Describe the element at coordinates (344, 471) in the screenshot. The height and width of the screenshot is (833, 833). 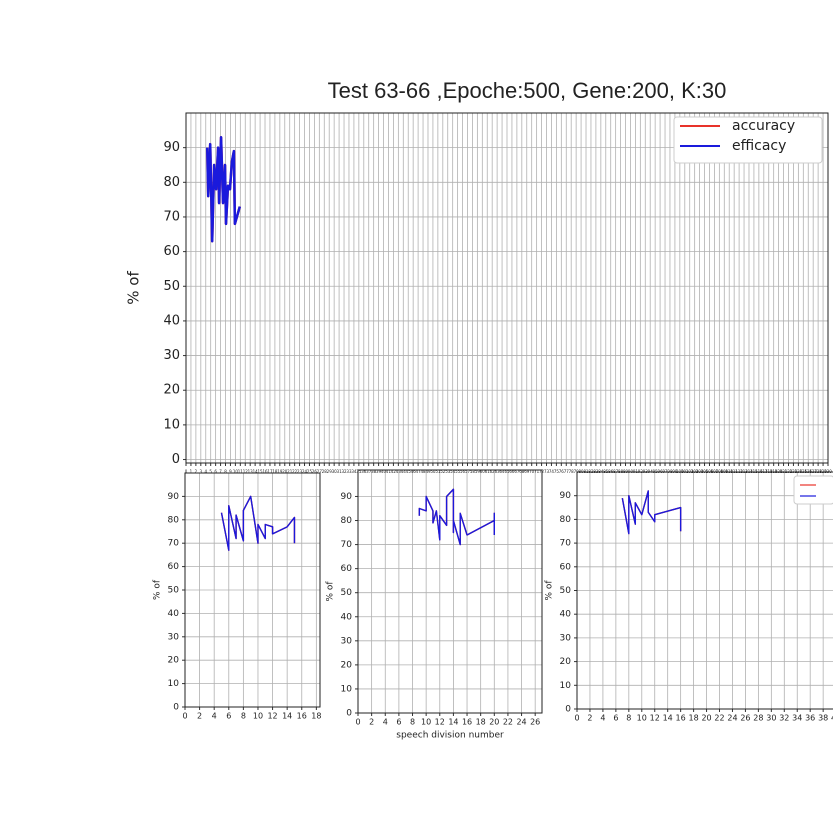
I see `x-tick-label: 32` at that location.